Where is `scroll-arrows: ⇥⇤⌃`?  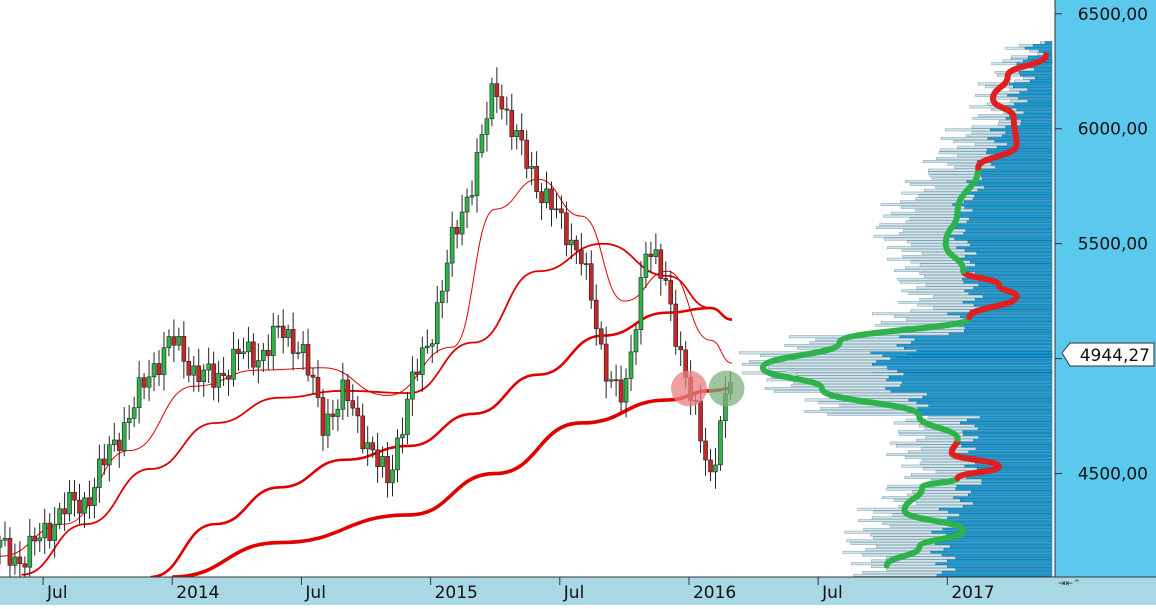
scroll-arrows: ⇥⇤⌃ is located at coordinates (1069, 584).